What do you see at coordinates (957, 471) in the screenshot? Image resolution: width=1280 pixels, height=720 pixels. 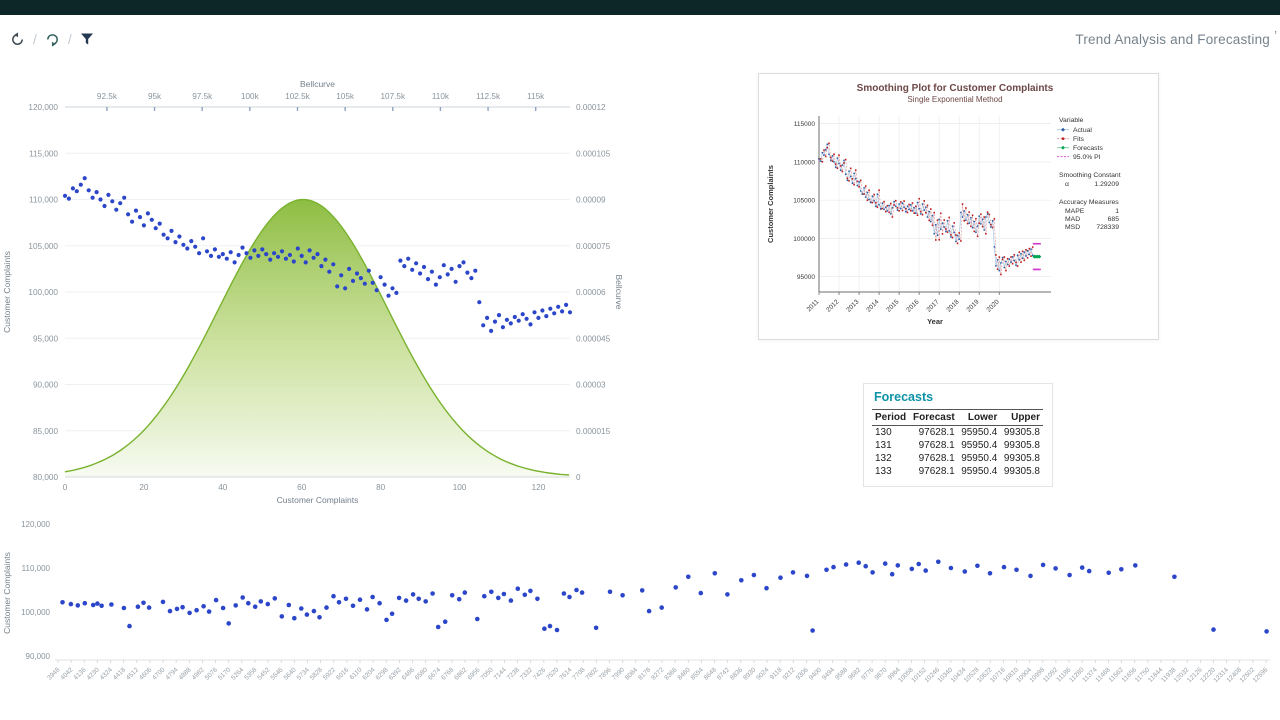 I see `table-row: 133 97628.1 95950.4 99305.8` at bounding box center [957, 471].